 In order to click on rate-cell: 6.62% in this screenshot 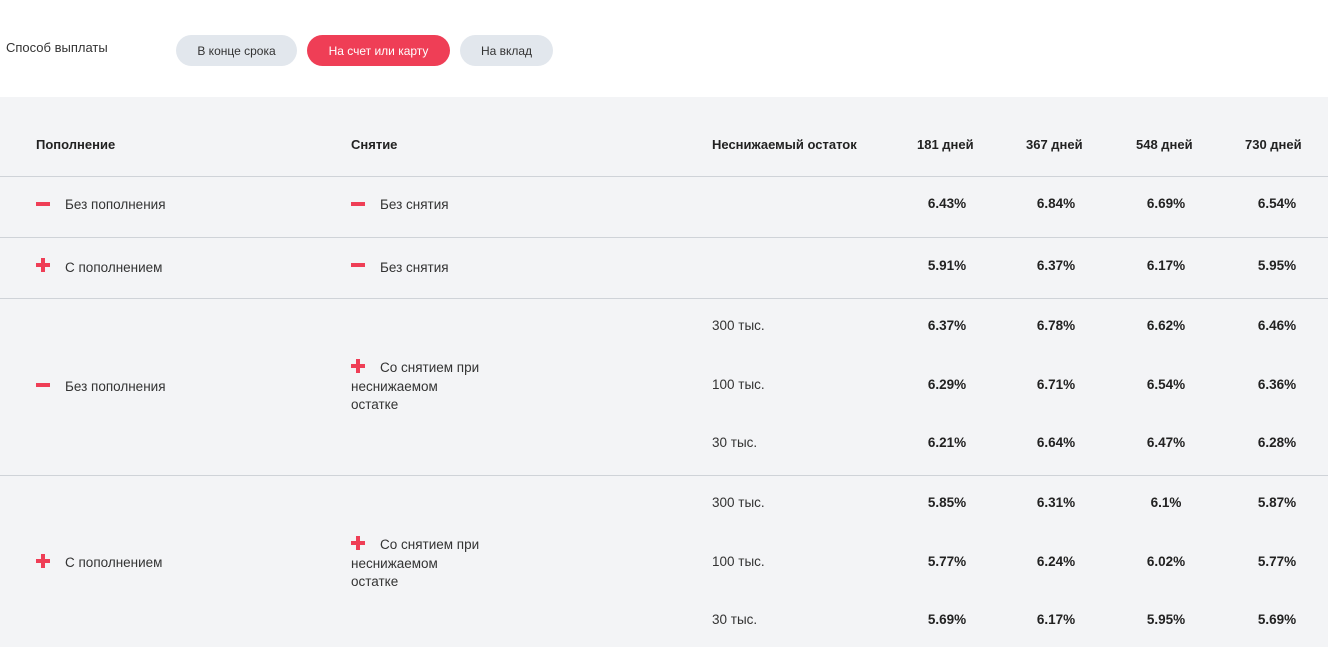, I will do `click(1166, 325)`.